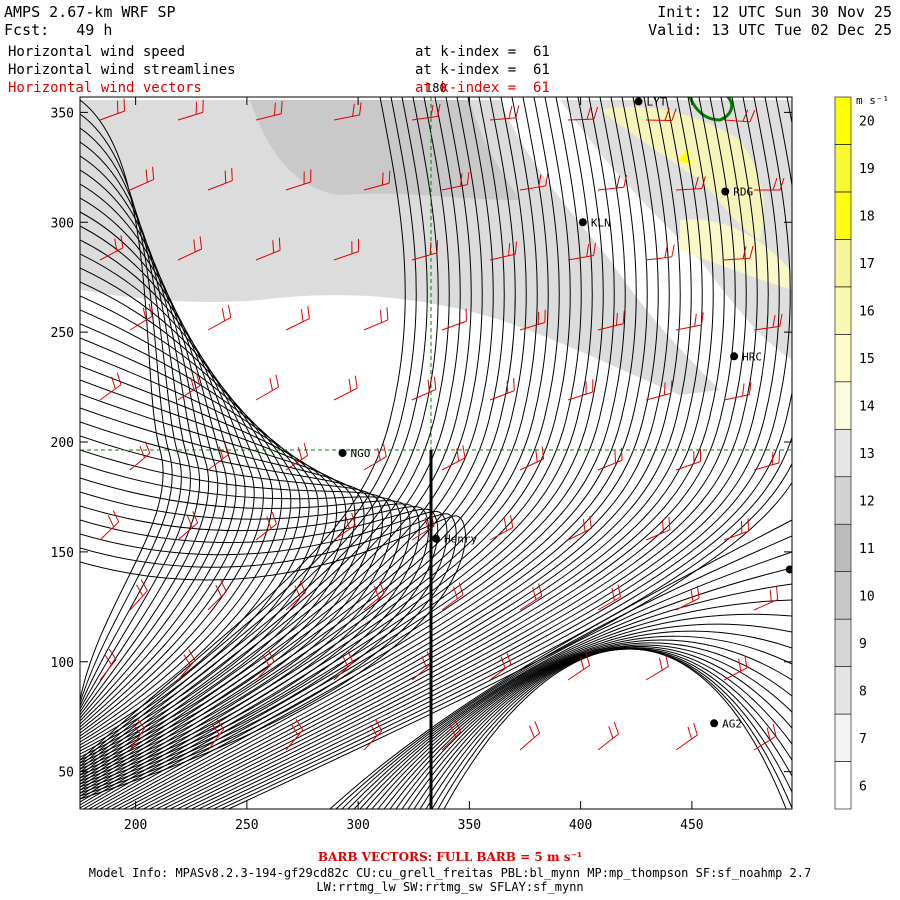 This screenshot has height=900, width=900. I want to click on station-label: RDG, so click(743, 191).